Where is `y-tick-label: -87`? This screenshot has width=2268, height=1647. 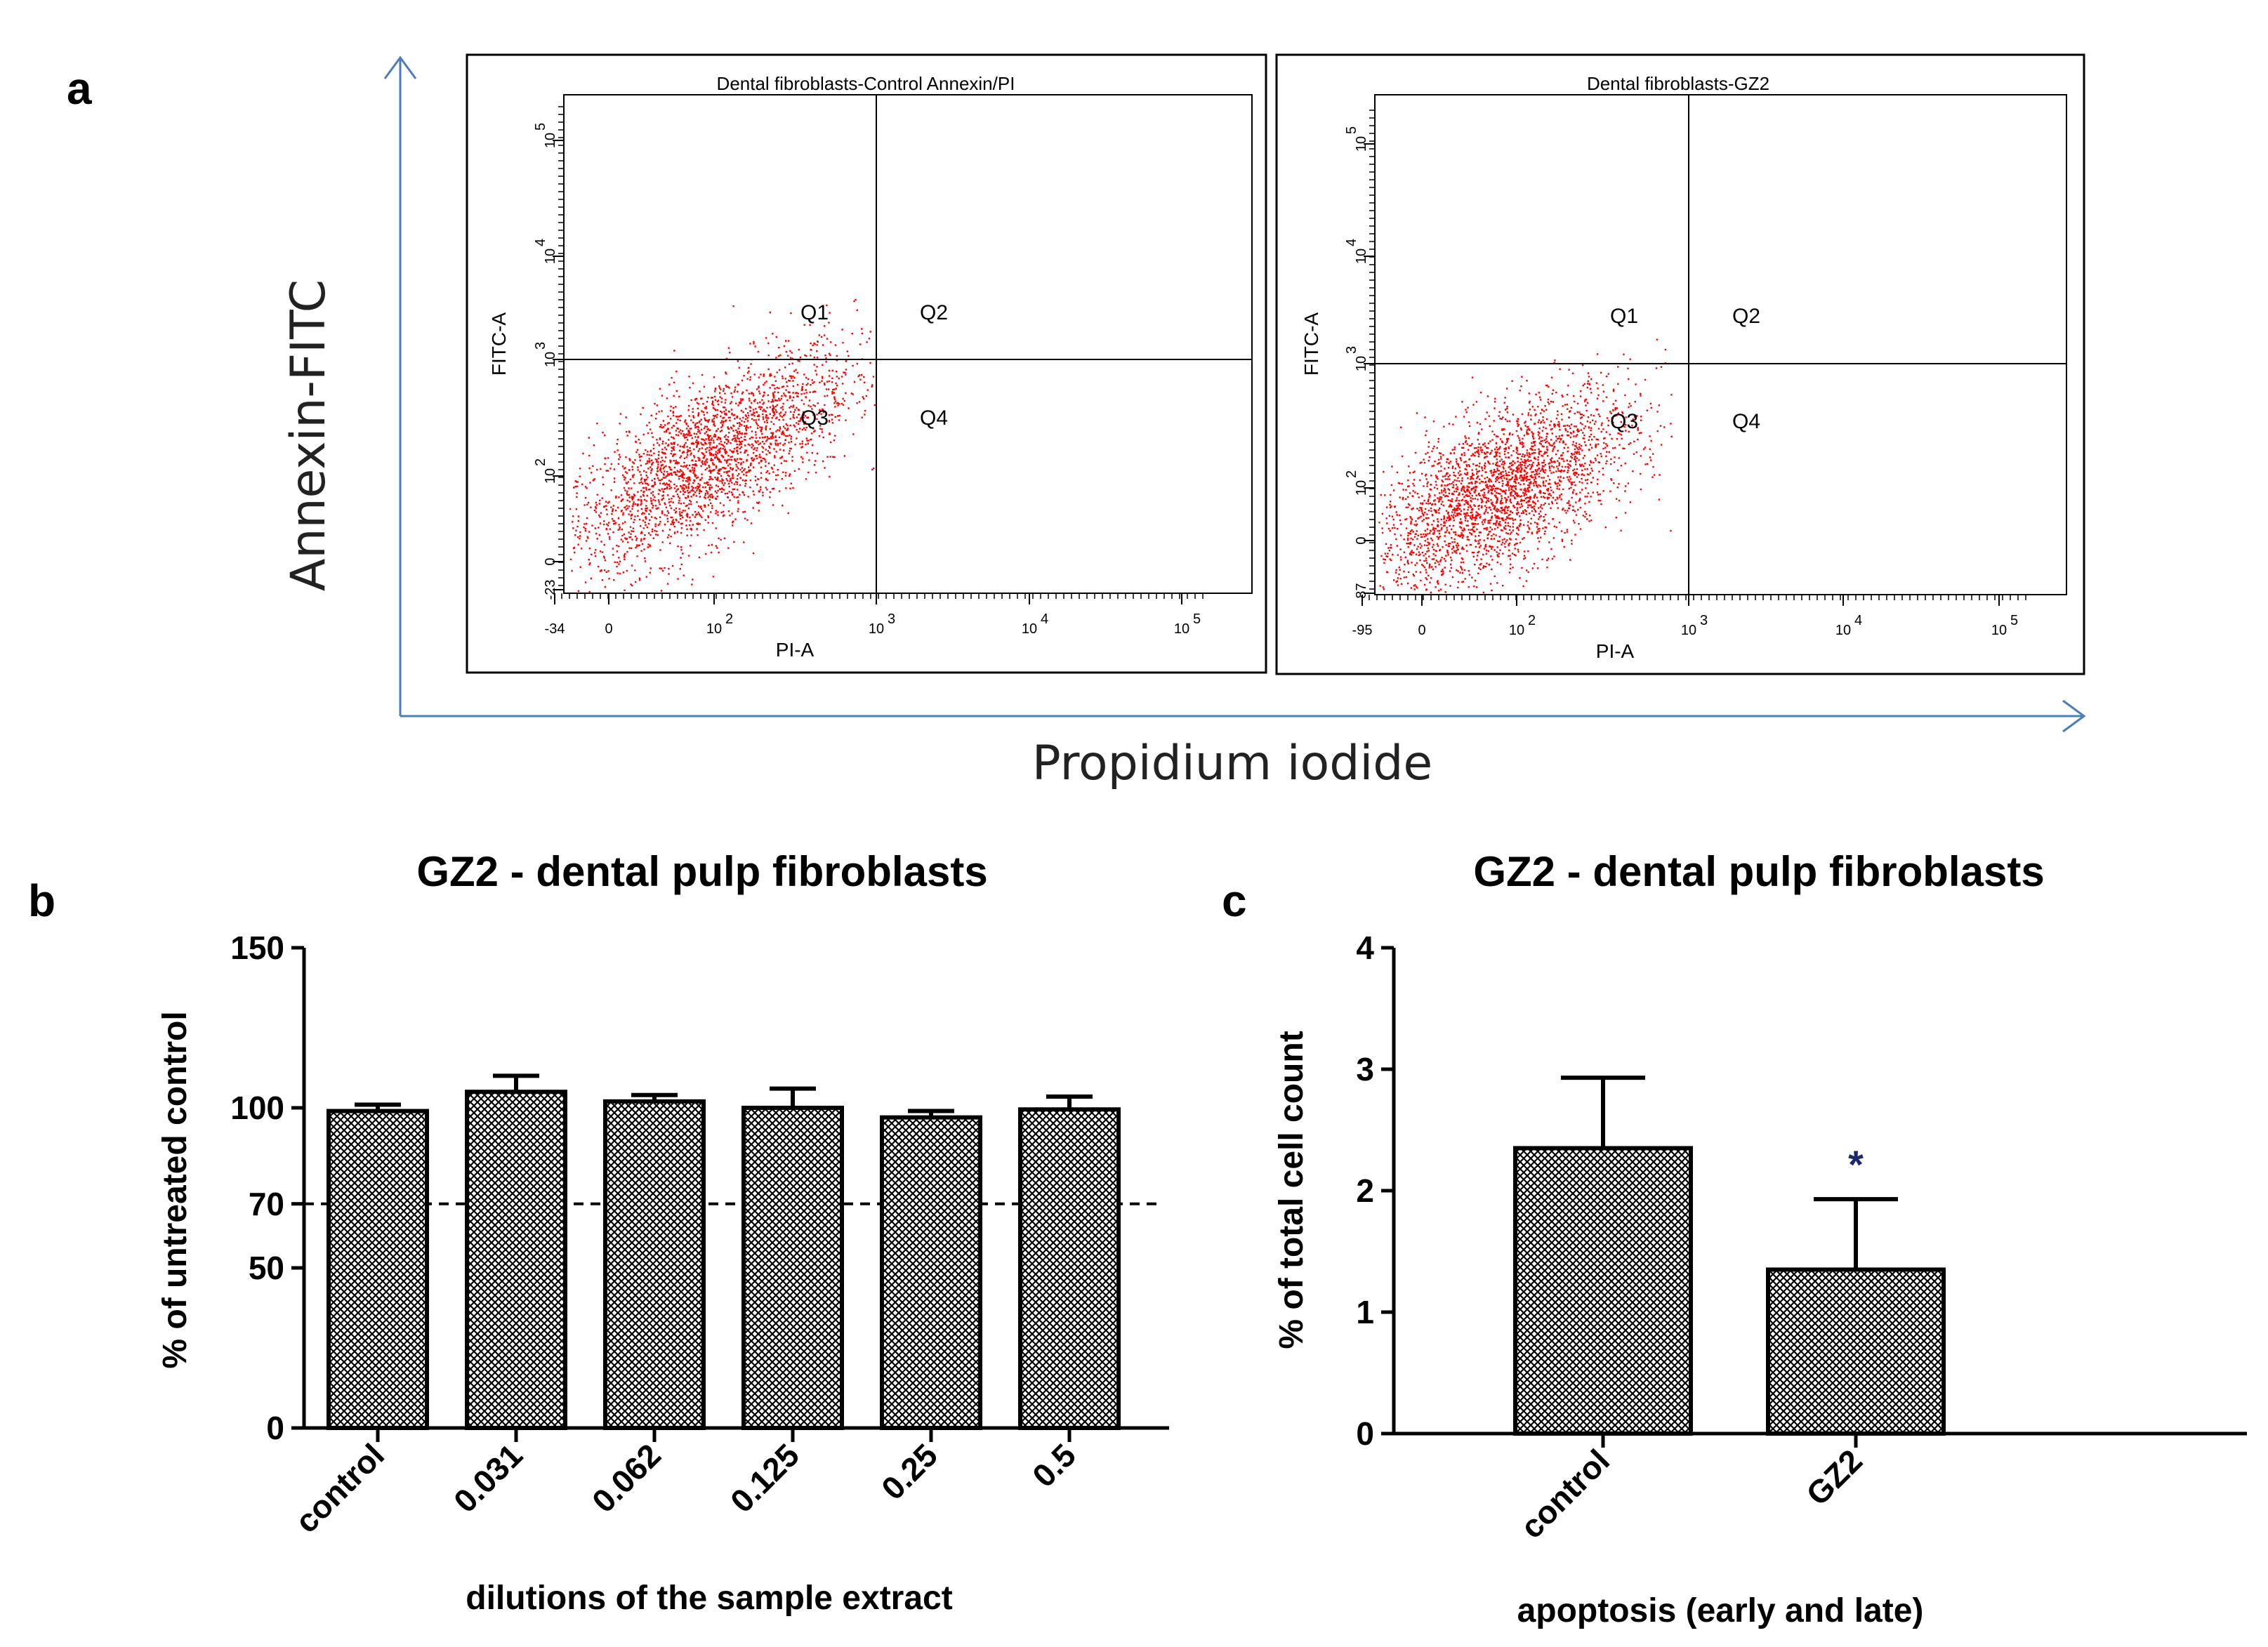 y-tick-label: -87 is located at coordinates (1361, 594).